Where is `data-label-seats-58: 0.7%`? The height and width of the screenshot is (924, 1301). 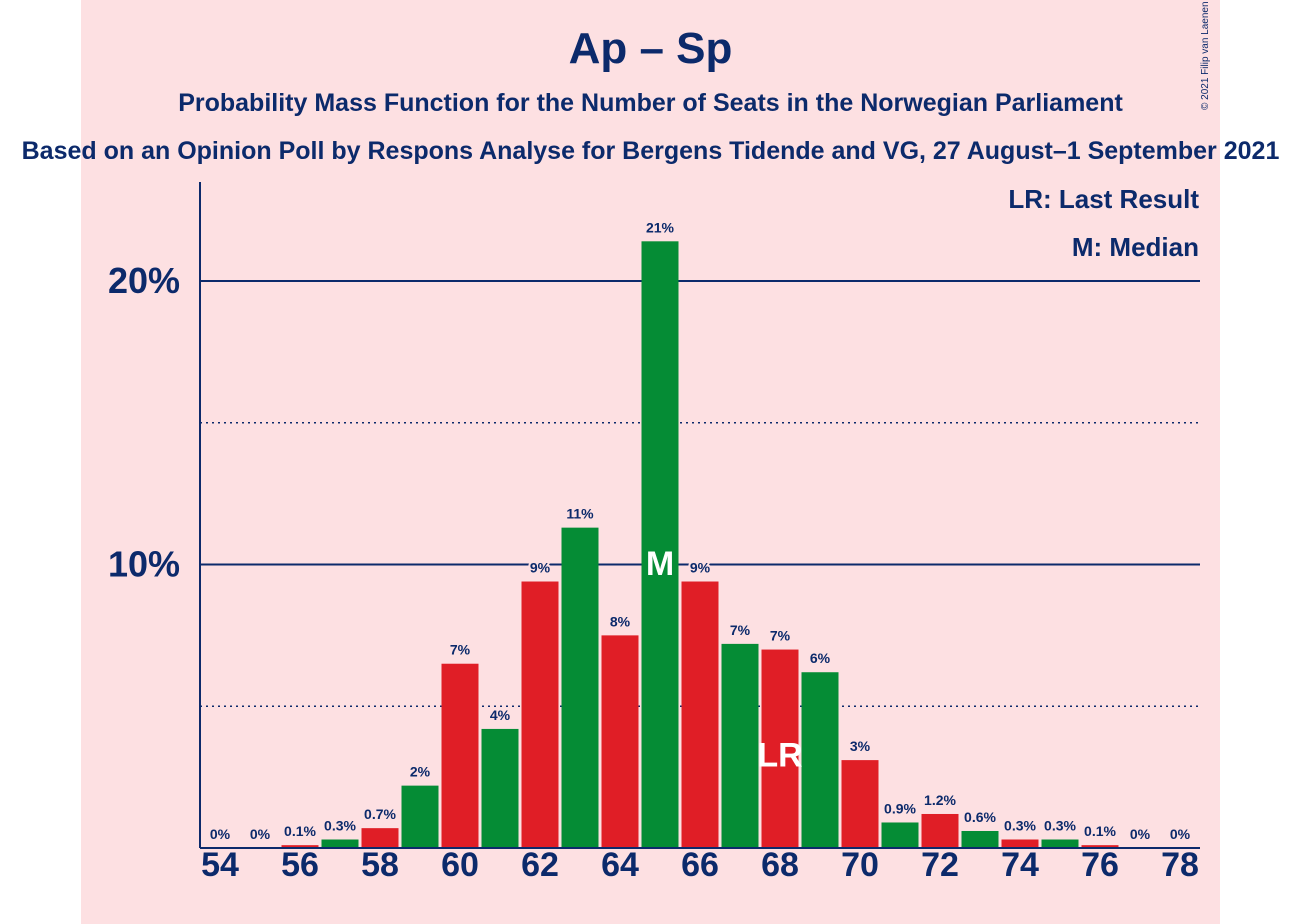 data-label-seats-58: 0.7% is located at coordinates (380, 814).